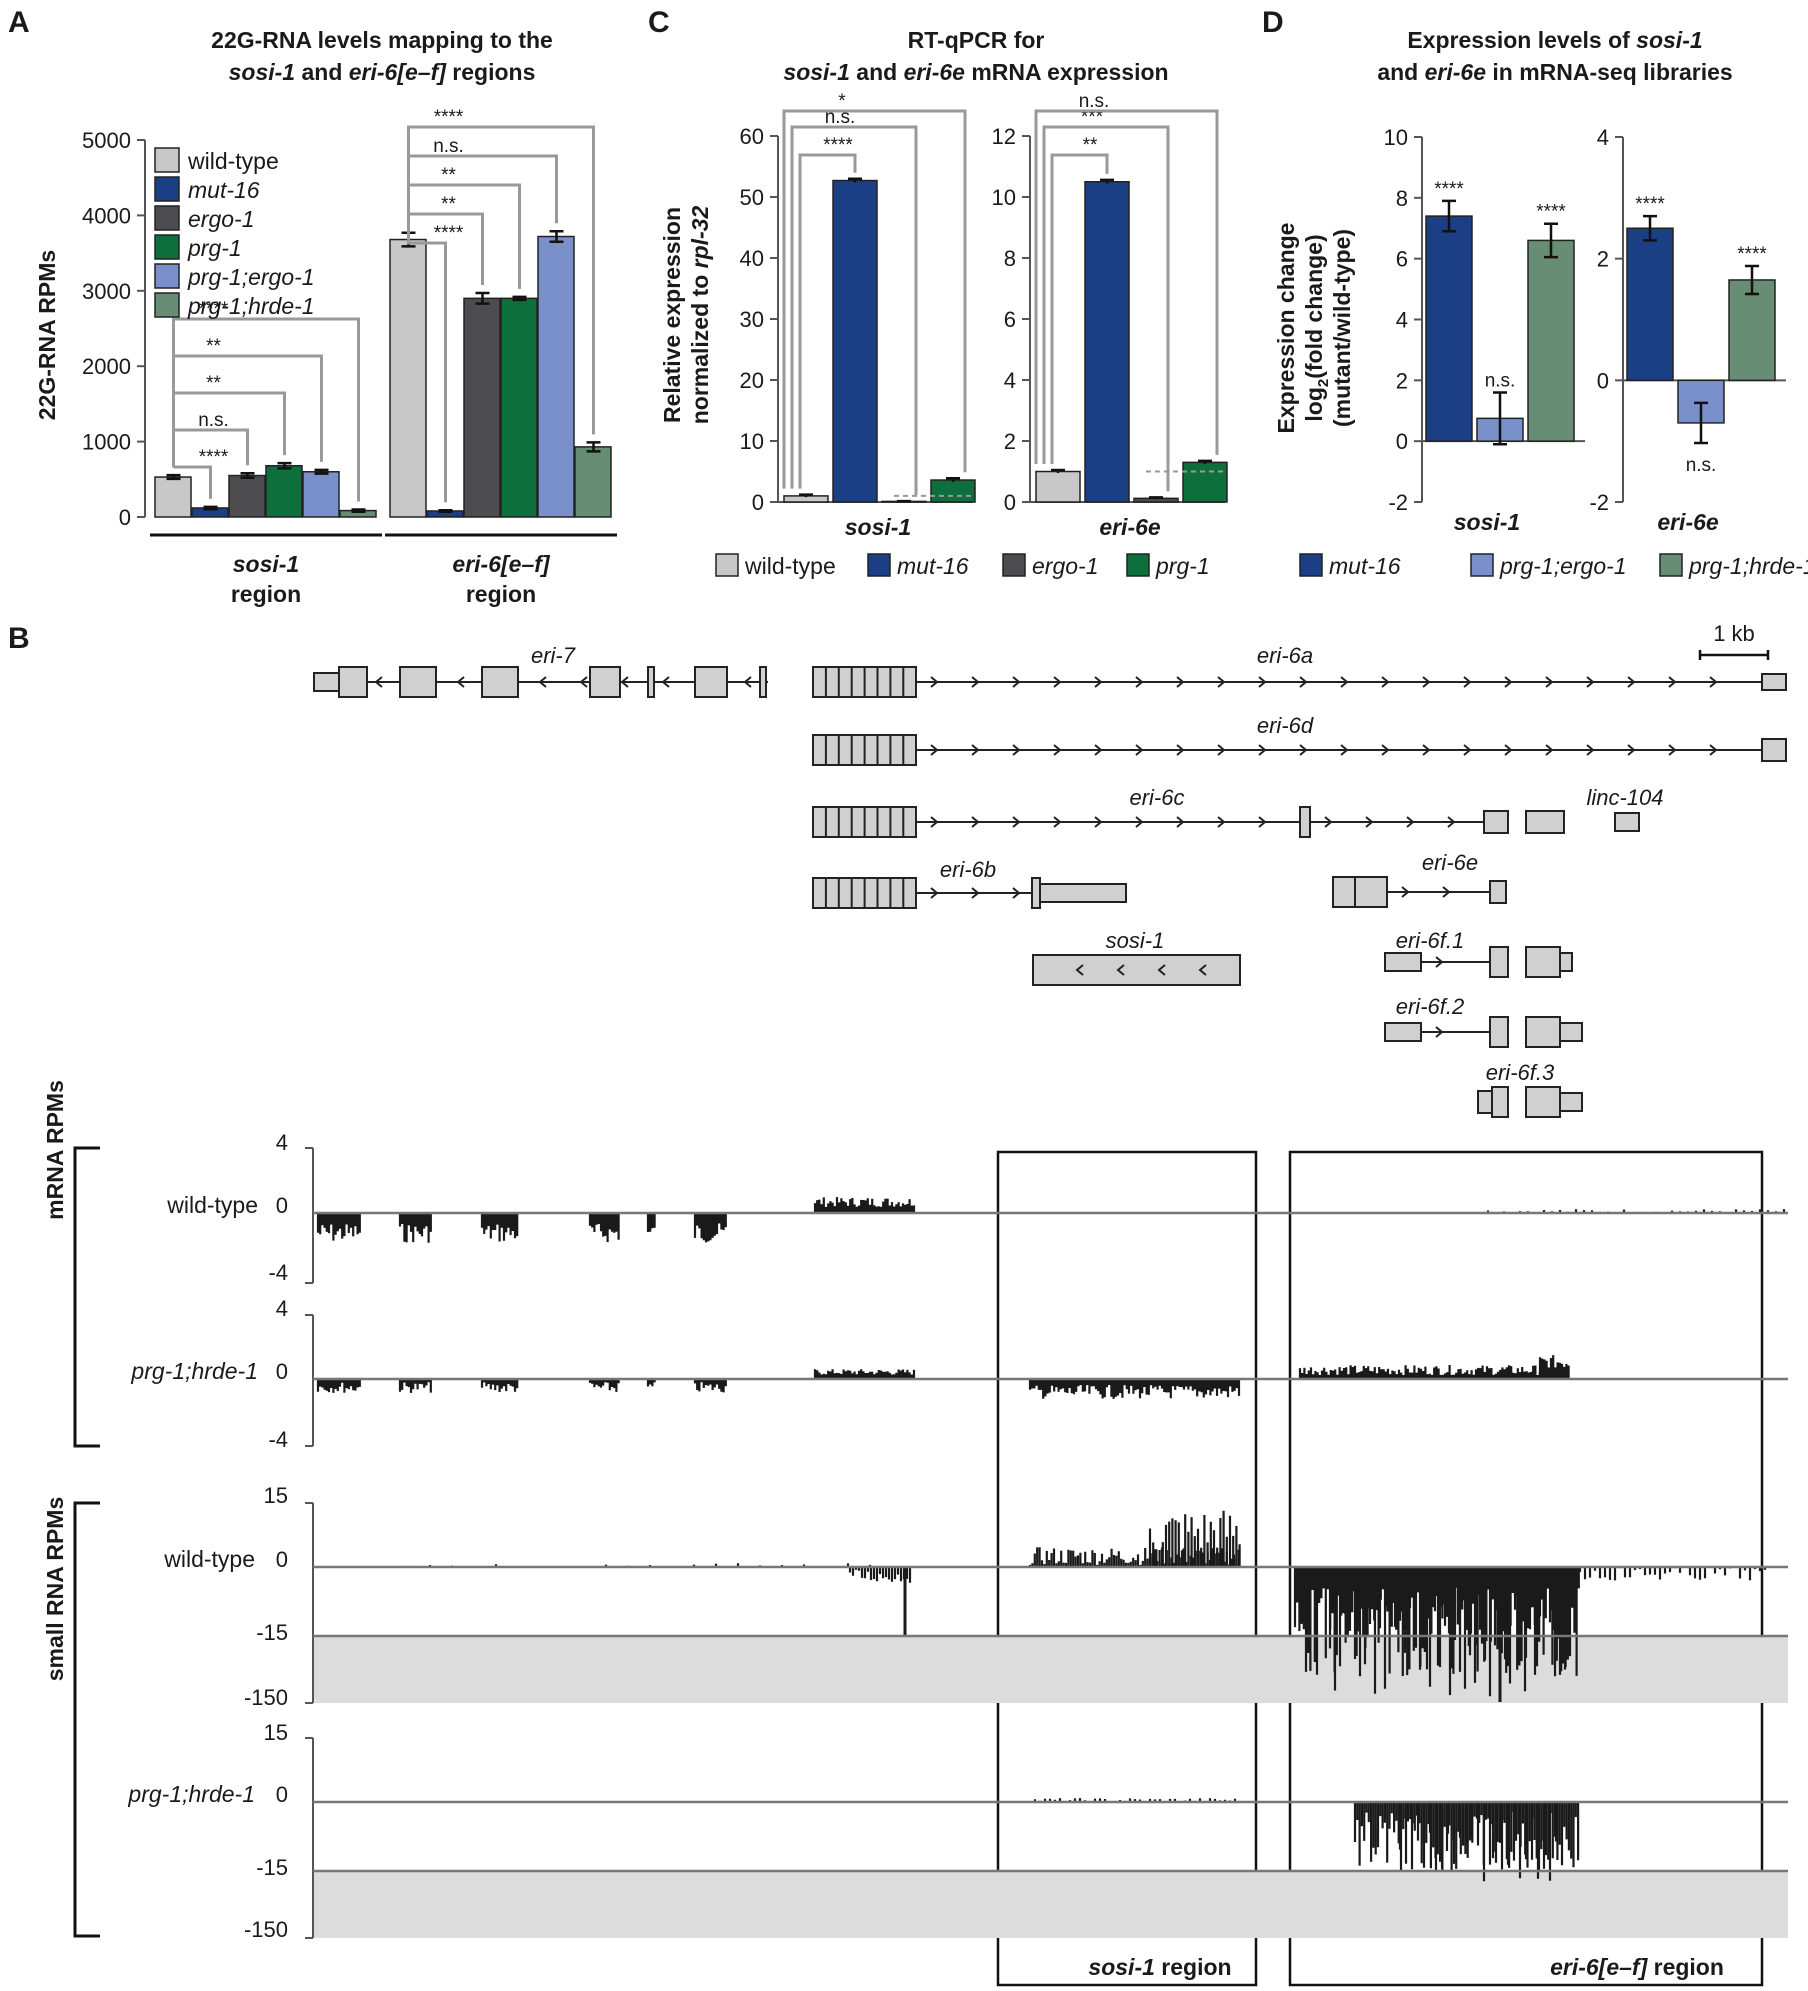 The image size is (1808, 1991). Describe the element at coordinates (1688, 522) in the screenshot. I see `panel-d-category-label-1: eri-6e` at that location.